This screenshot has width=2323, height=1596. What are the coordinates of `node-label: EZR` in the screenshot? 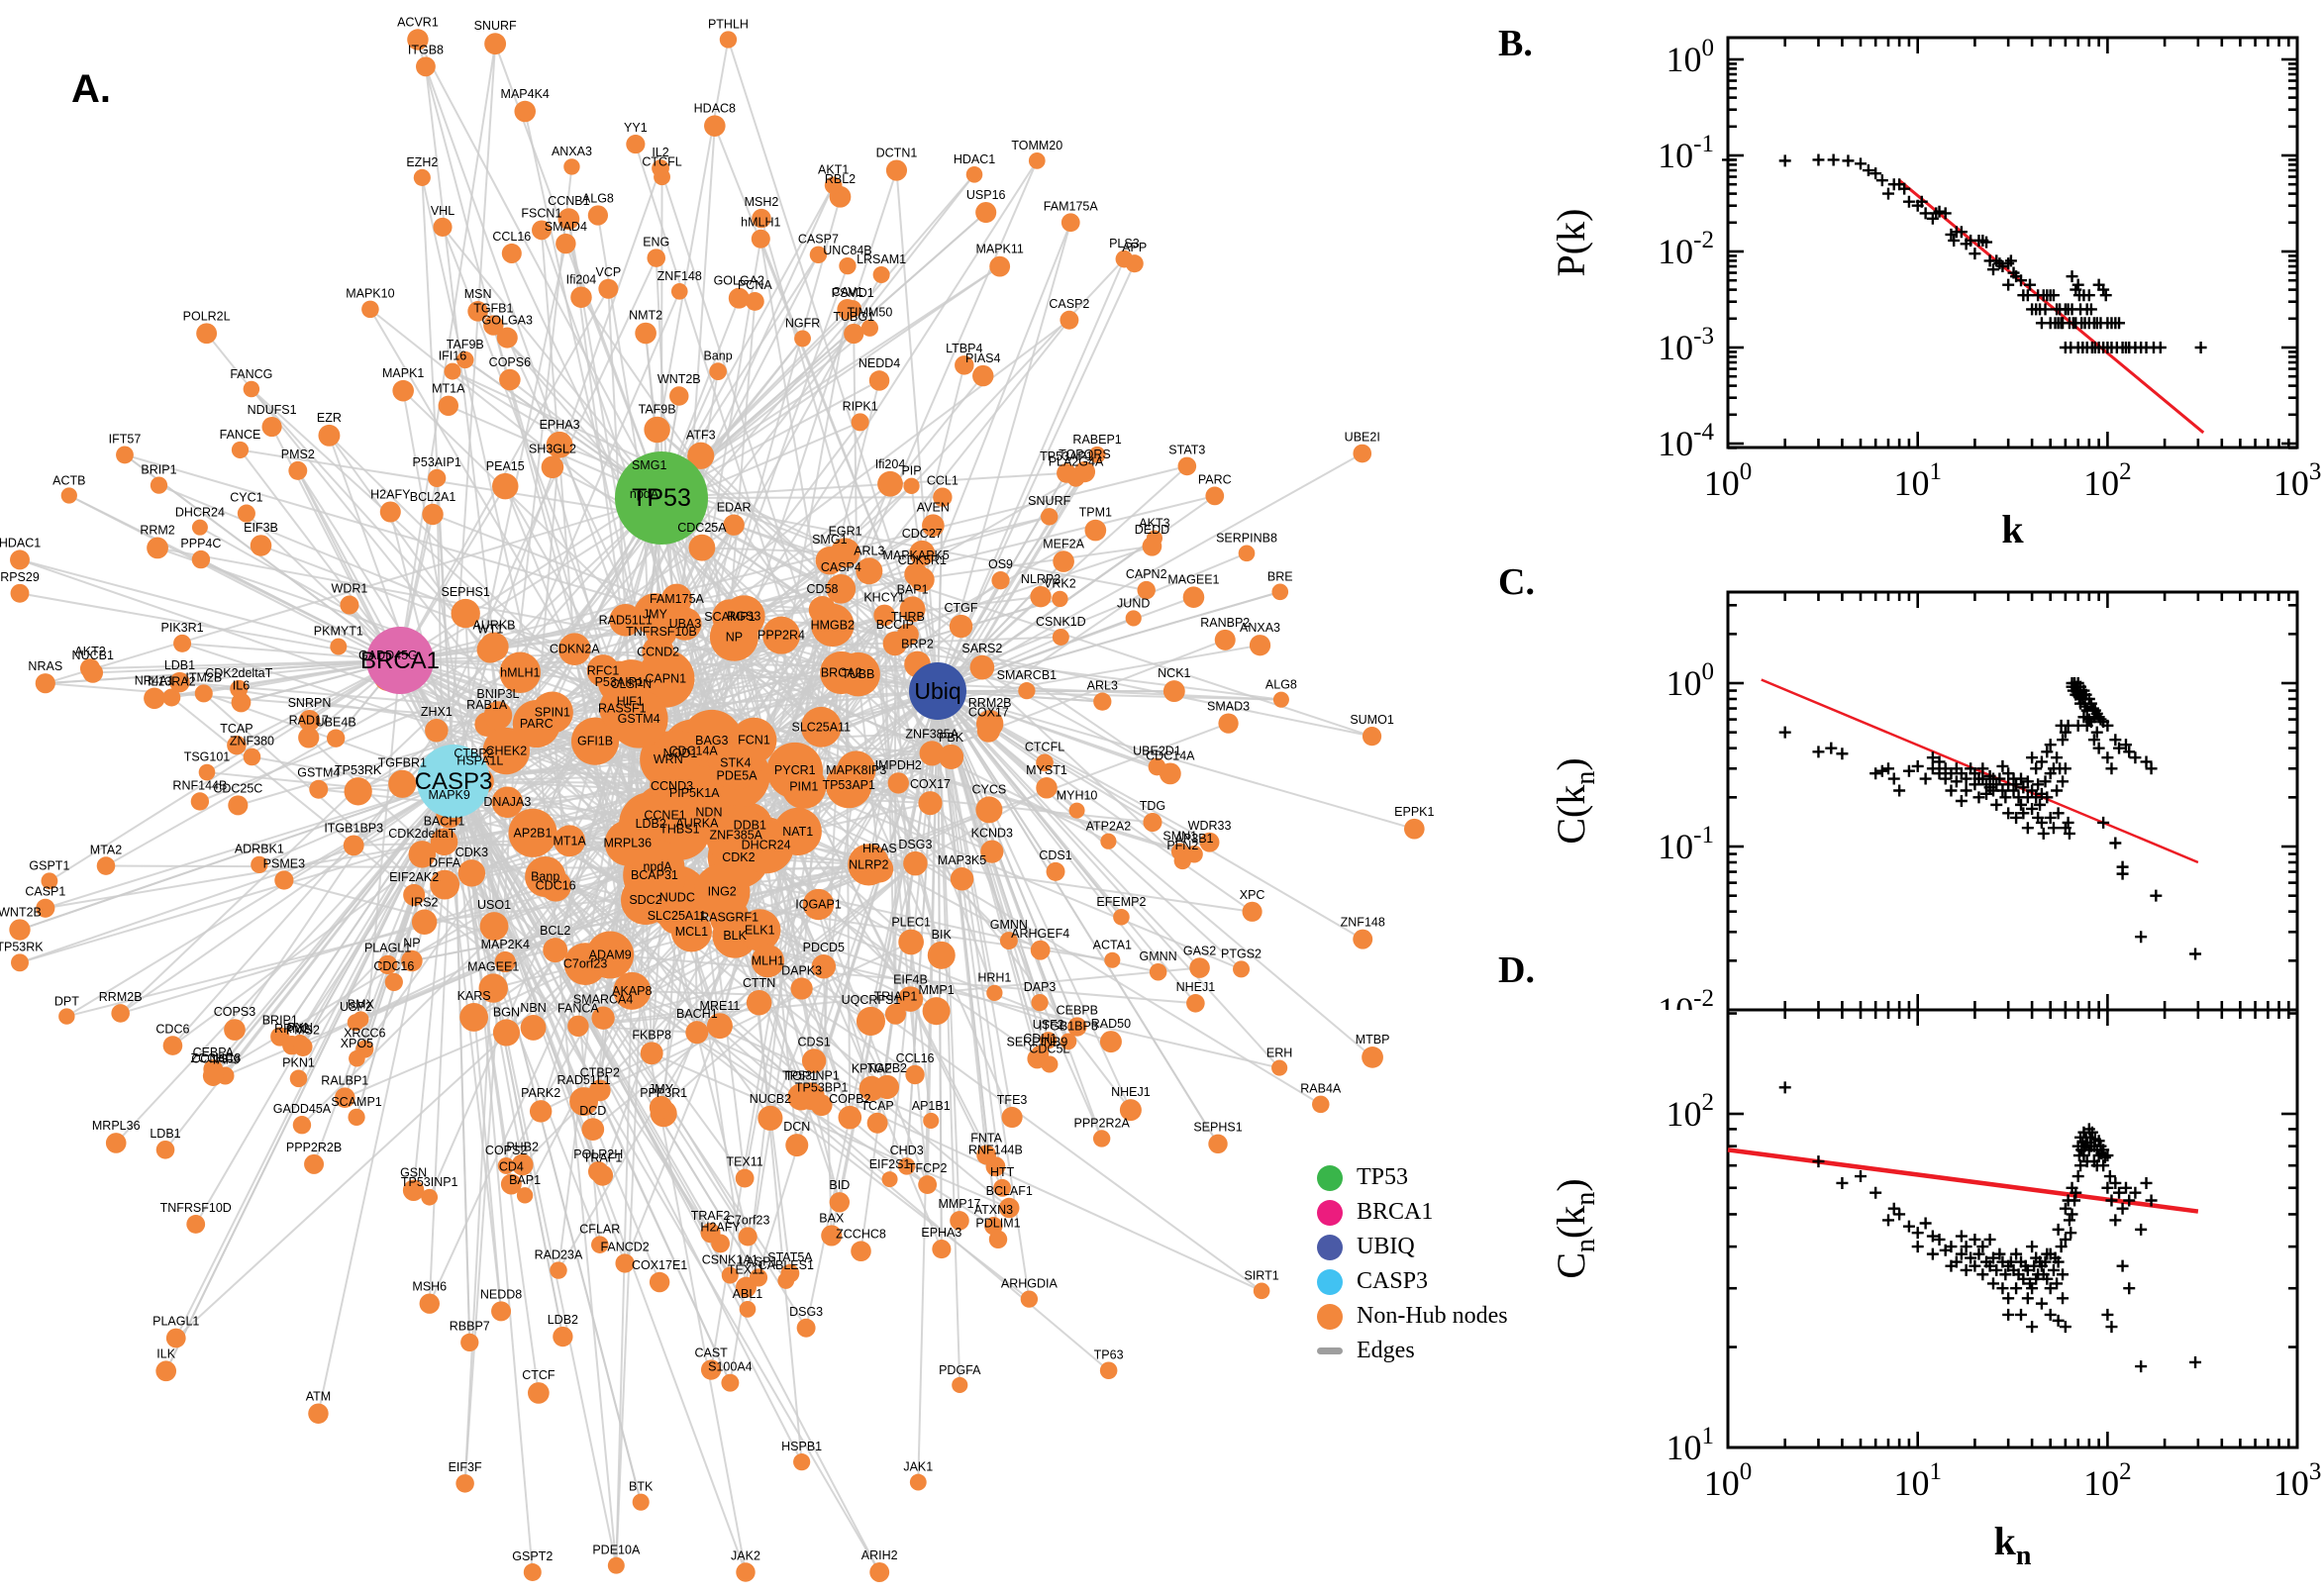 It's located at (329, 418).